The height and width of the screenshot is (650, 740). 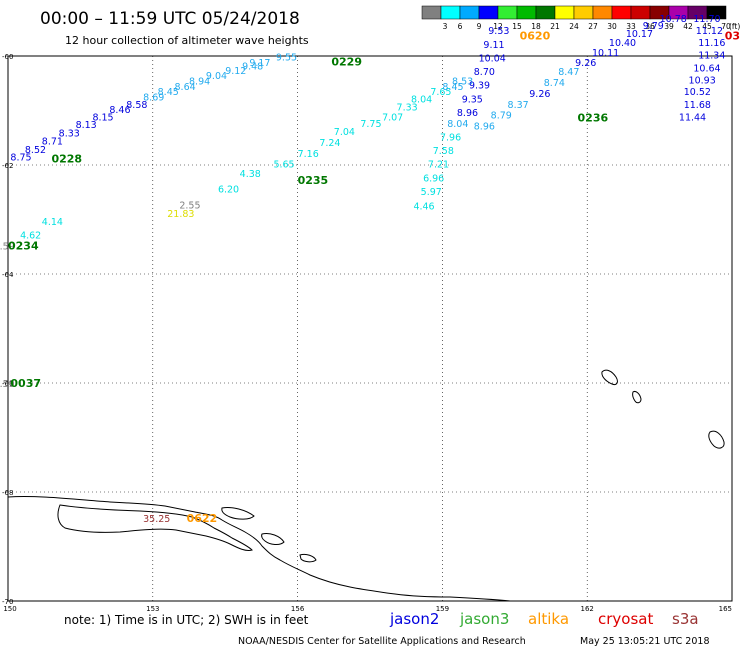 What do you see at coordinates (7, 57) in the screenshot?
I see `lat-tick-label: -60` at bounding box center [7, 57].